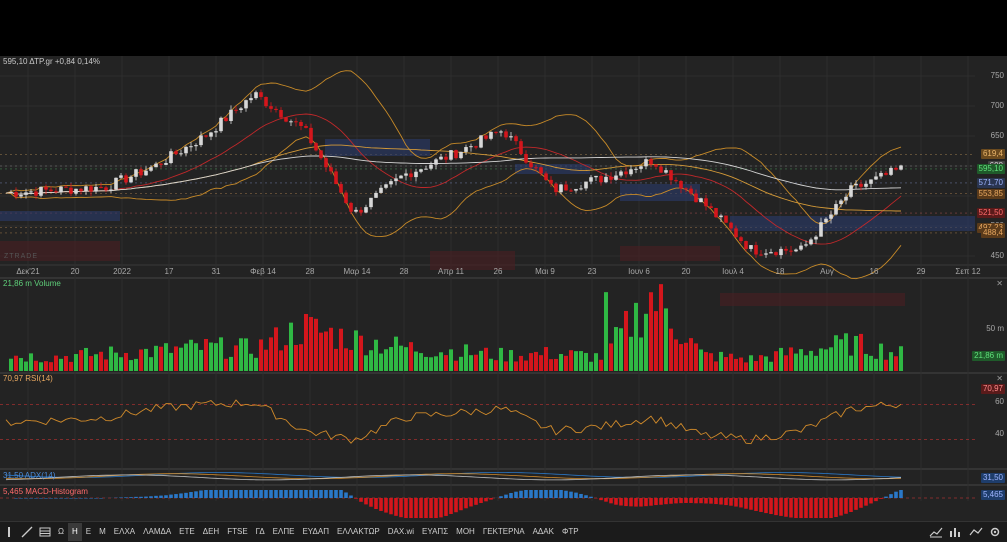 The width and height of the screenshot is (1007, 542). Describe the element at coordinates (61, 532) in the screenshot. I see `toolbar-item: Ω` at that location.